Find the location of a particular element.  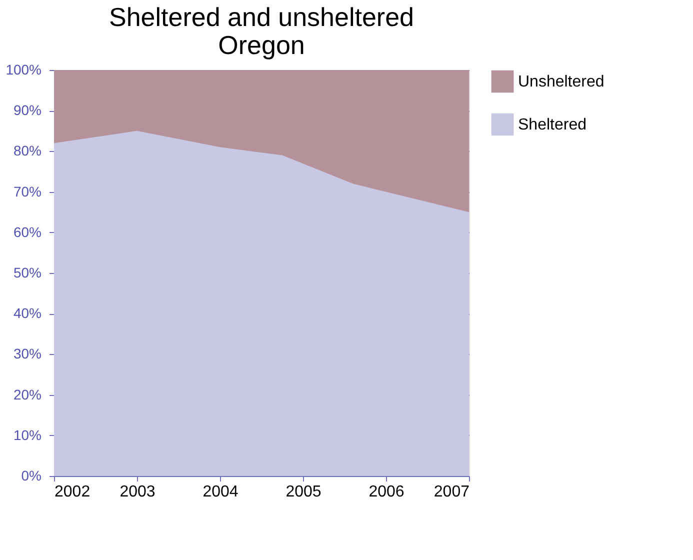

y-tick-label: 10% is located at coordinates (27, 434).